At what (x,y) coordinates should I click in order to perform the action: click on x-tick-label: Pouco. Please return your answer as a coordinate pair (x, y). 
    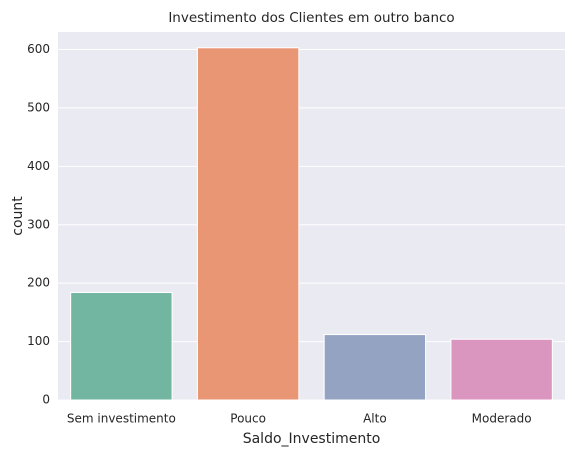
    Looking at the image, I should click on (248, 419).